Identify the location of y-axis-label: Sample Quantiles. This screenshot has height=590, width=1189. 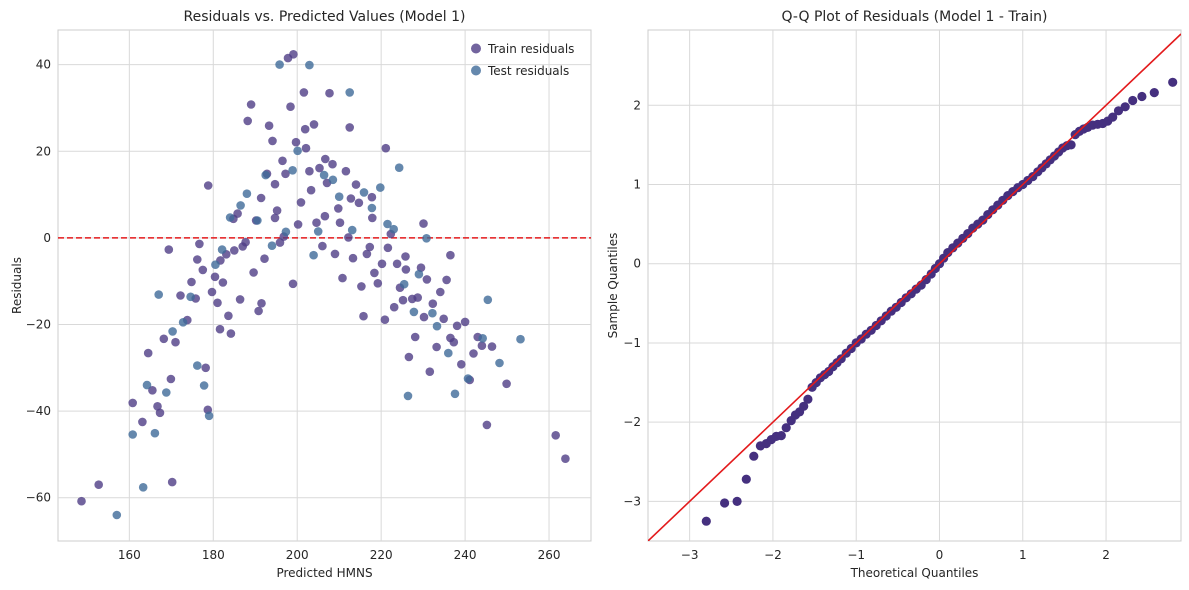
(613, 286).